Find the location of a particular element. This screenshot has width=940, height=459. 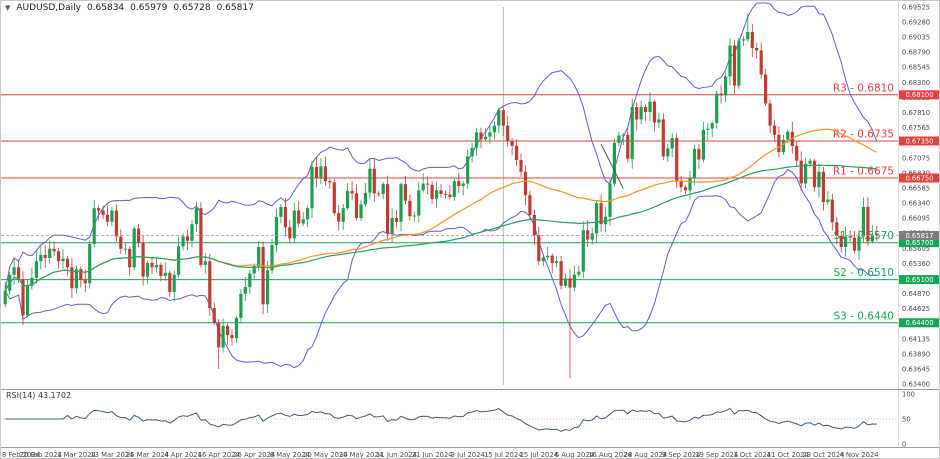

svg-text: 0.68790 is located at coordinates (916, 53).